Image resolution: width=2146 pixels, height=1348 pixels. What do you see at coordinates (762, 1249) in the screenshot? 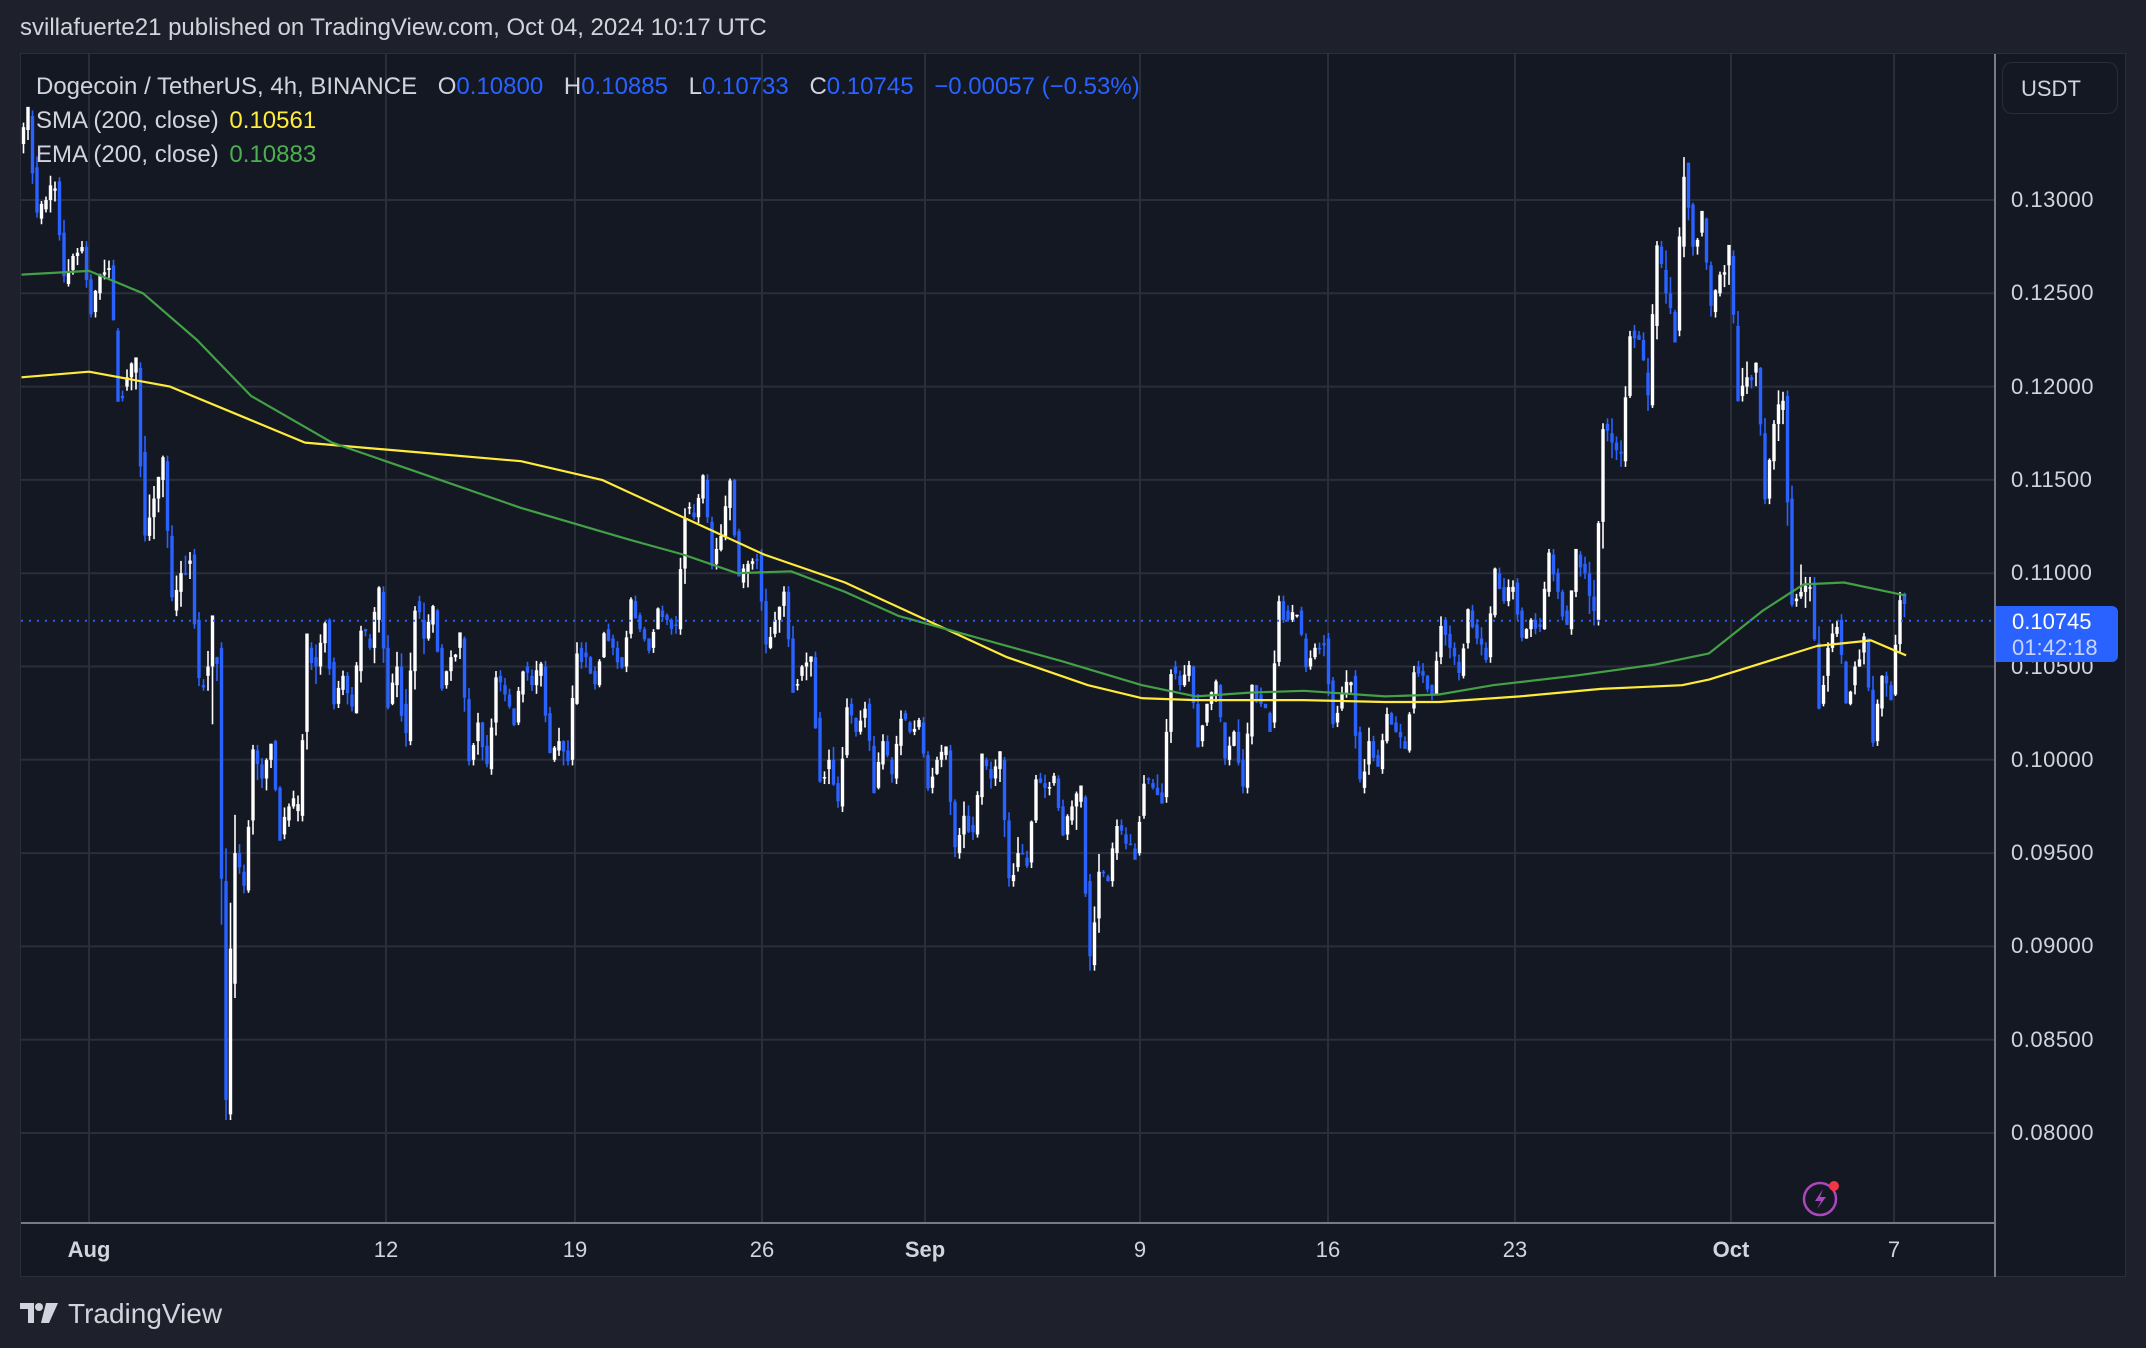
I see `time-tick: 26` at bounding box center [762, 1249].